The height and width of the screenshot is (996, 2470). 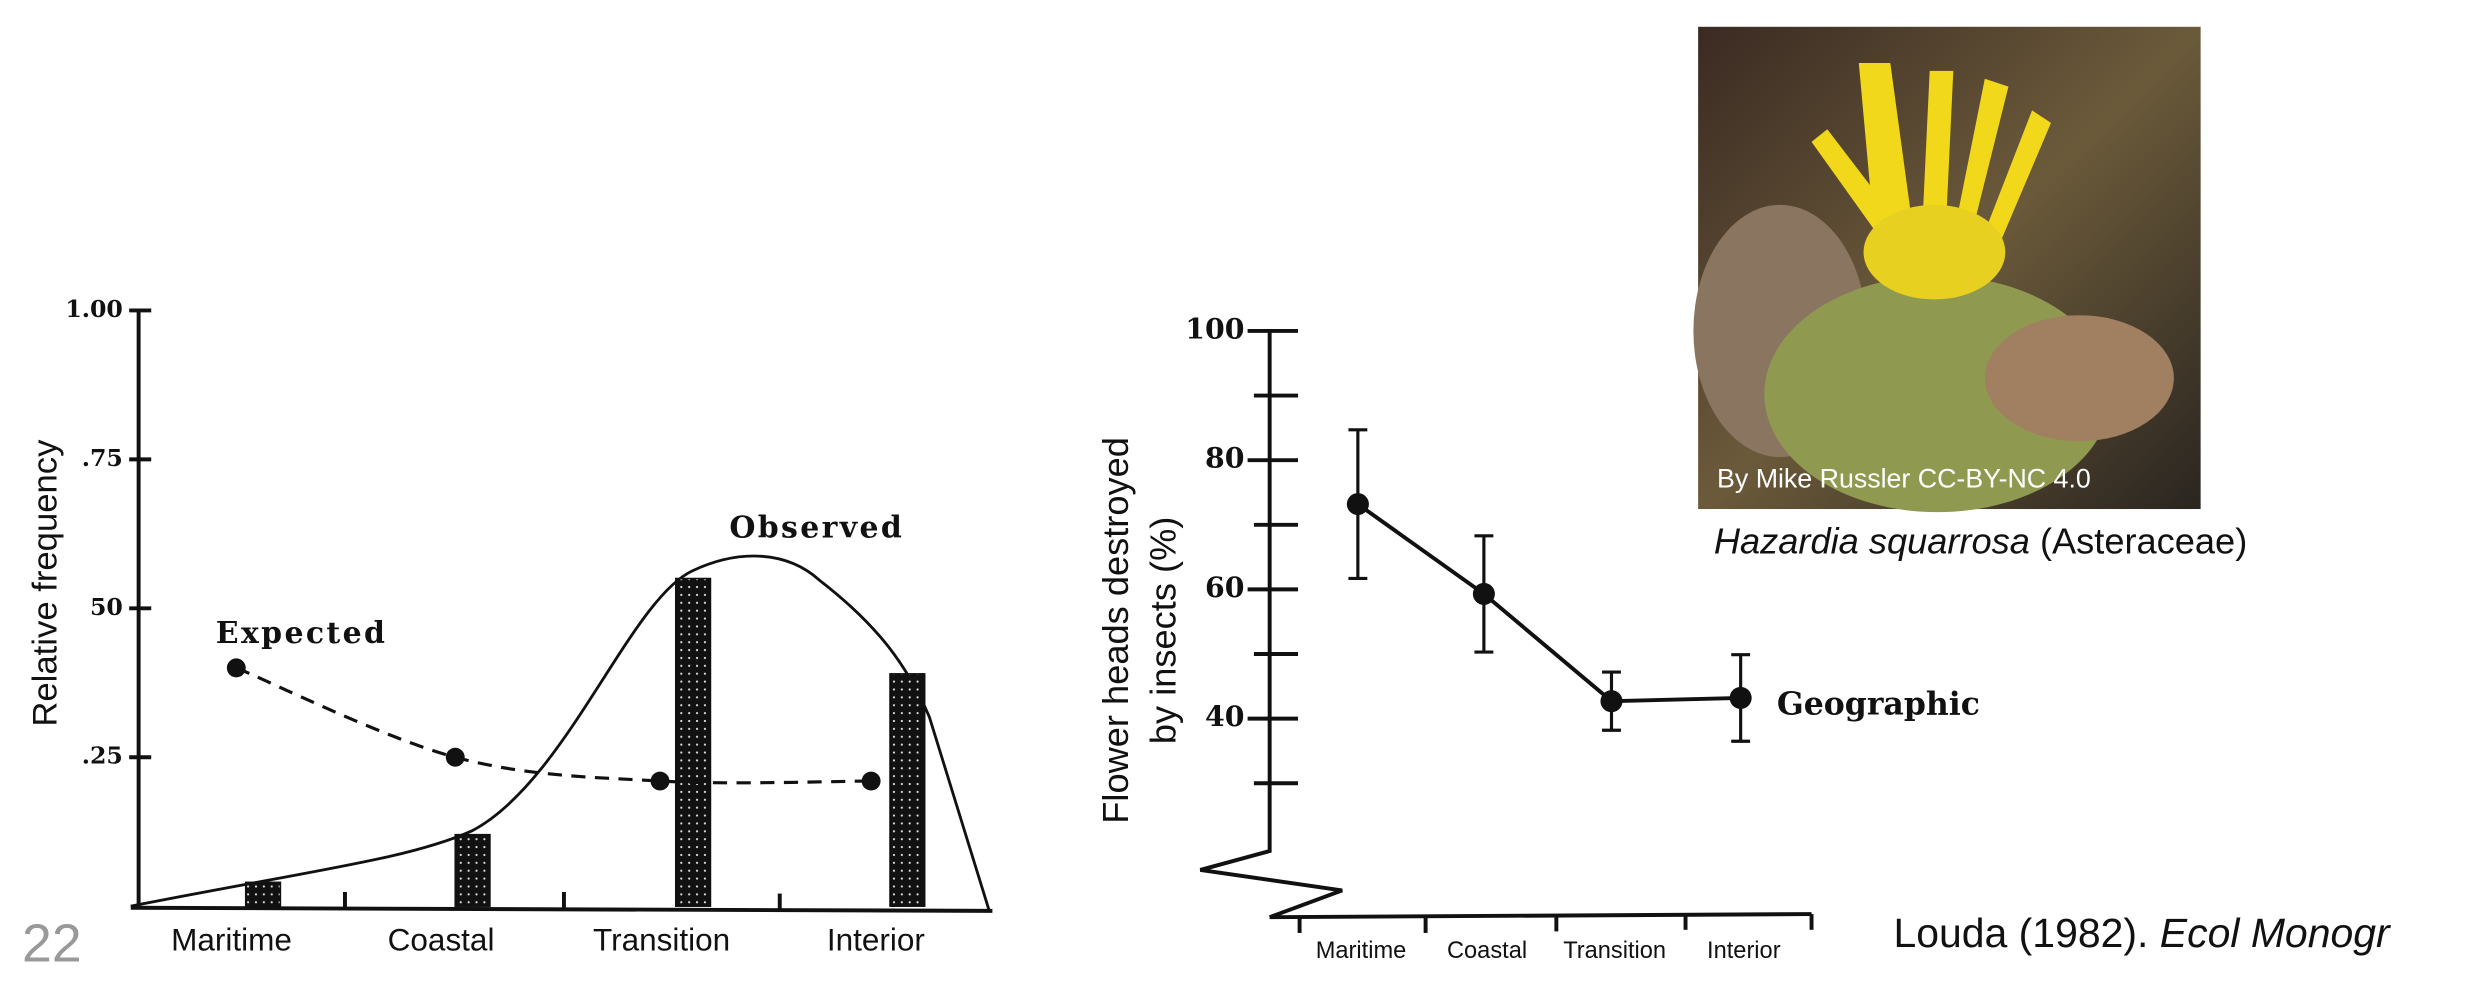 I want to click on caption: Hazardia squarrosa (Asteraceae), so click(x=1980, y=540).